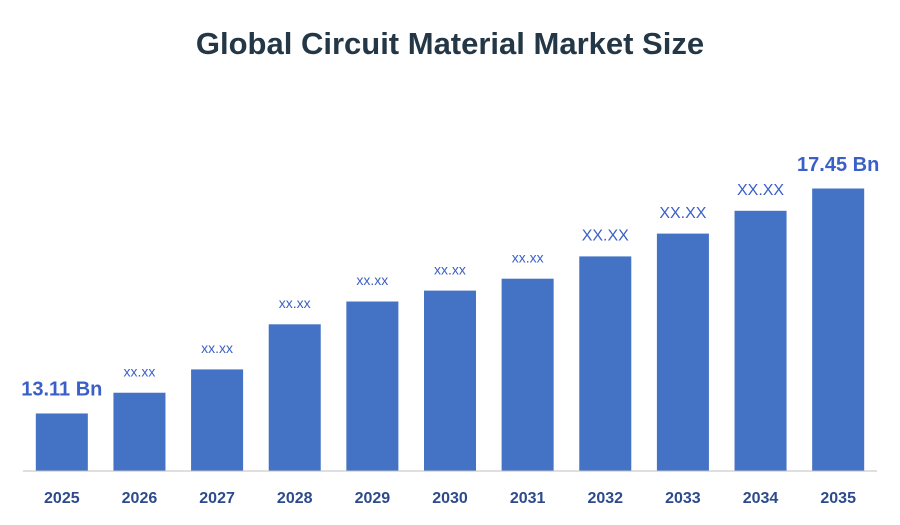 The height and width of the screenshot is (525, 900). What do you see at coordinates (295, 498) in the screenshot?
I see `x-tick-label: 2028` at bounding box center [295, 498].